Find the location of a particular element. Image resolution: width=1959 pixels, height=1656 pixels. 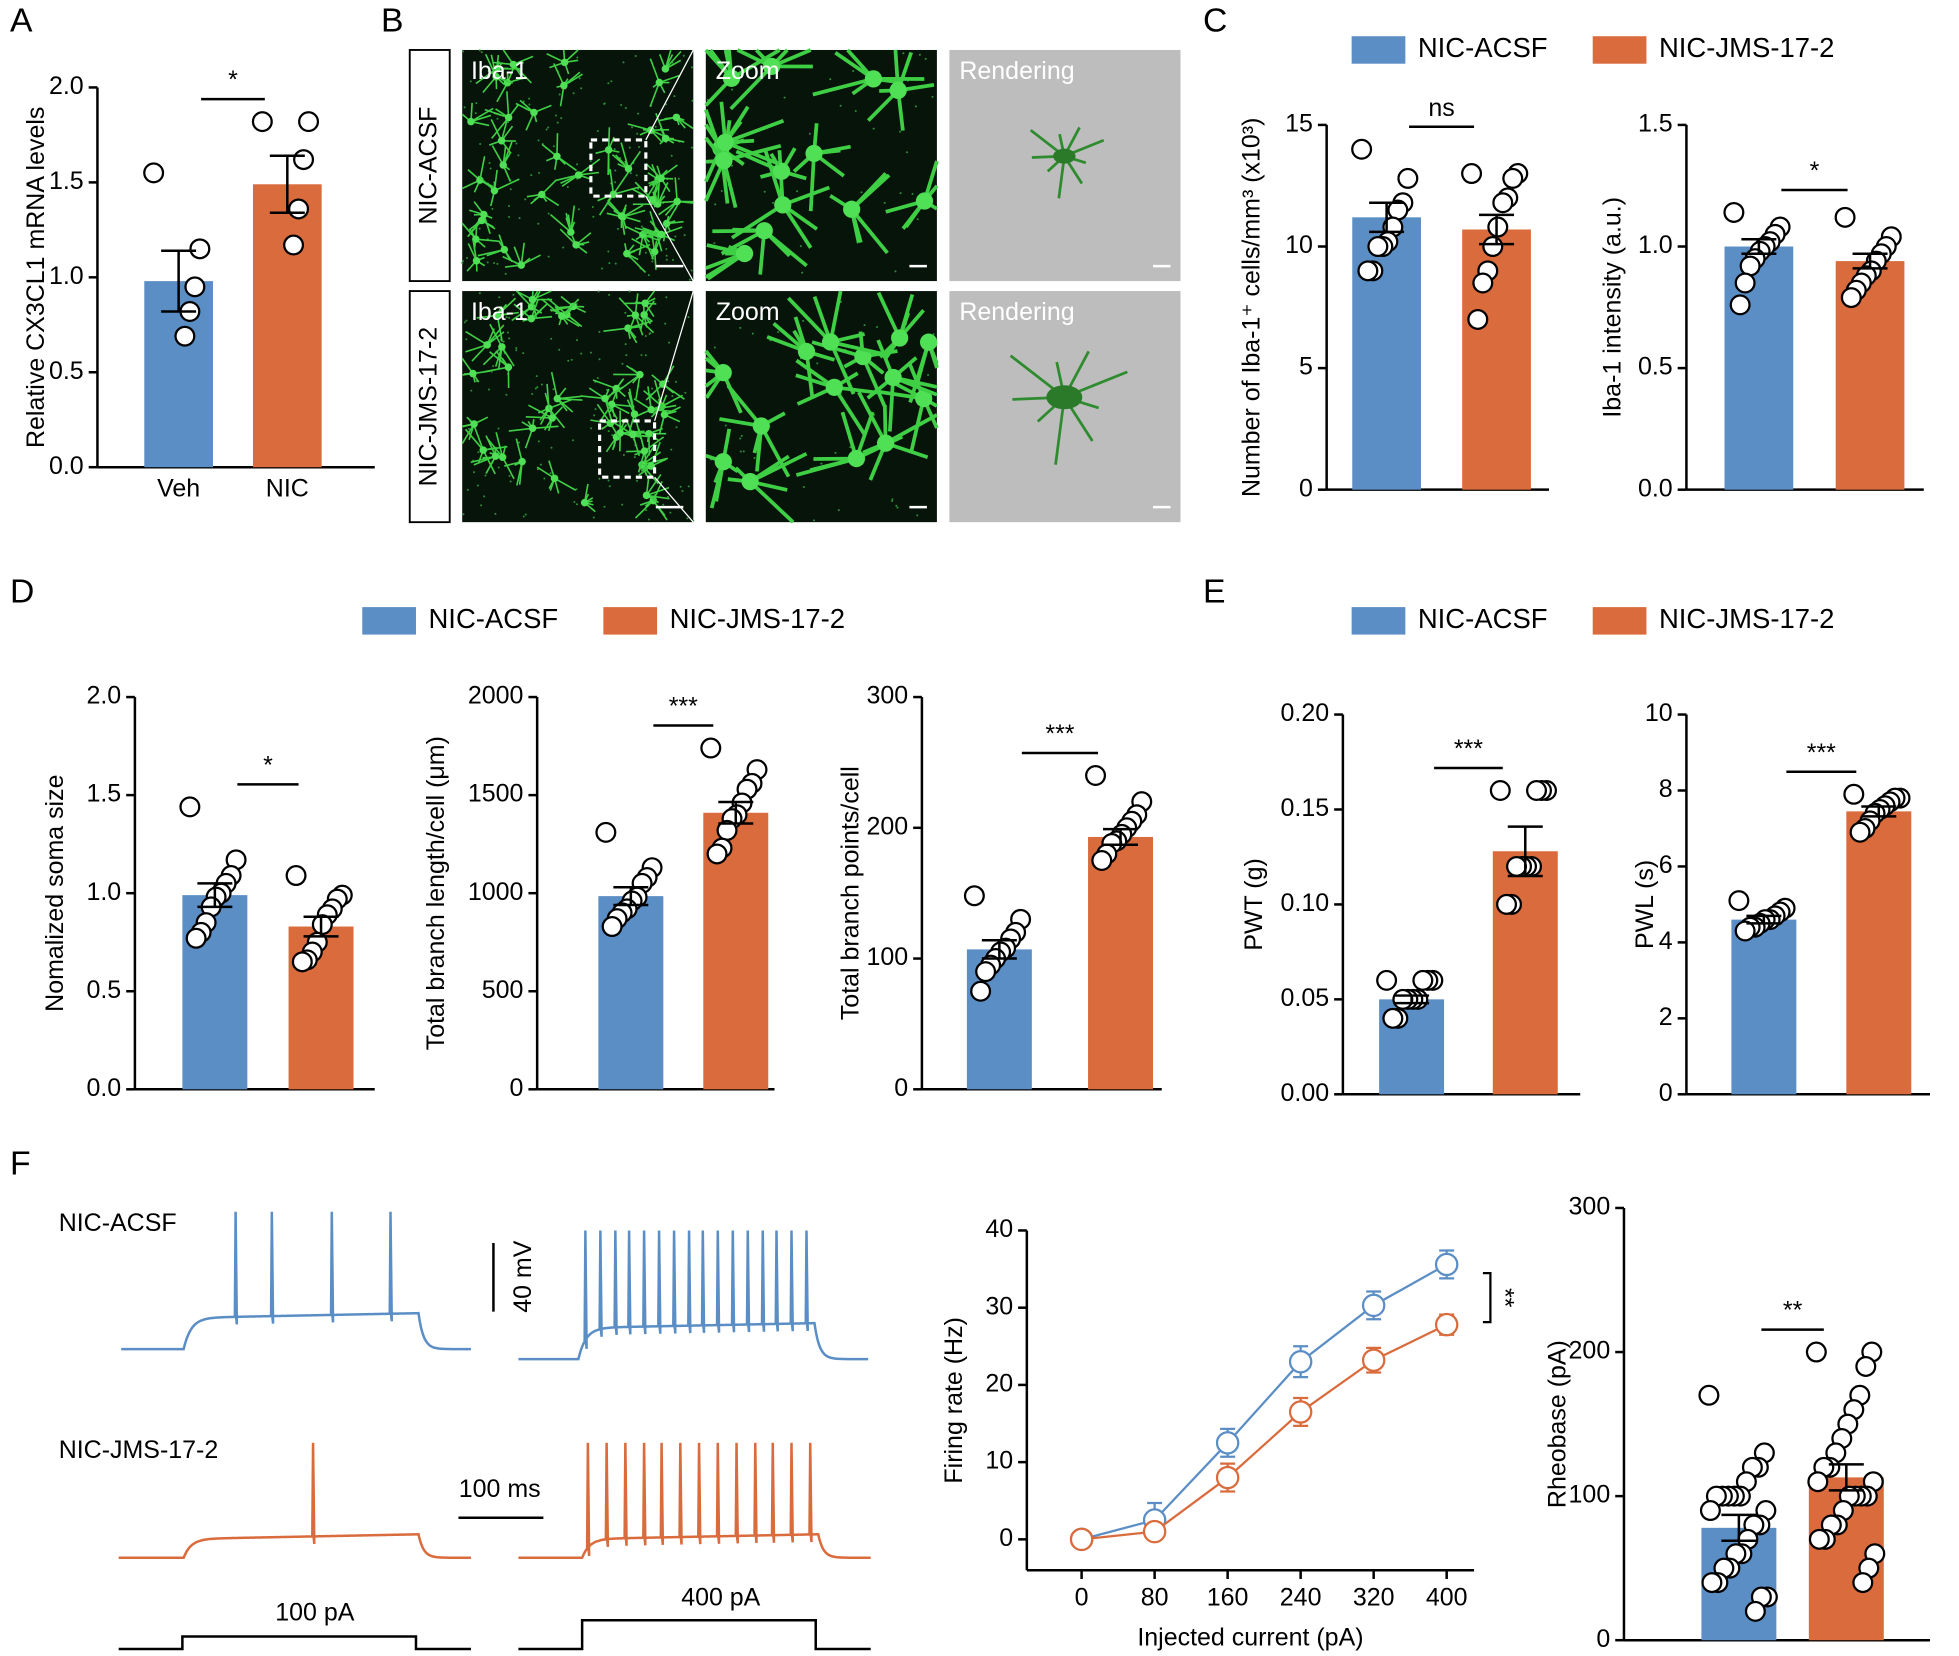

y-tick-label: 0.20 is located at coordinates (1305, 713).